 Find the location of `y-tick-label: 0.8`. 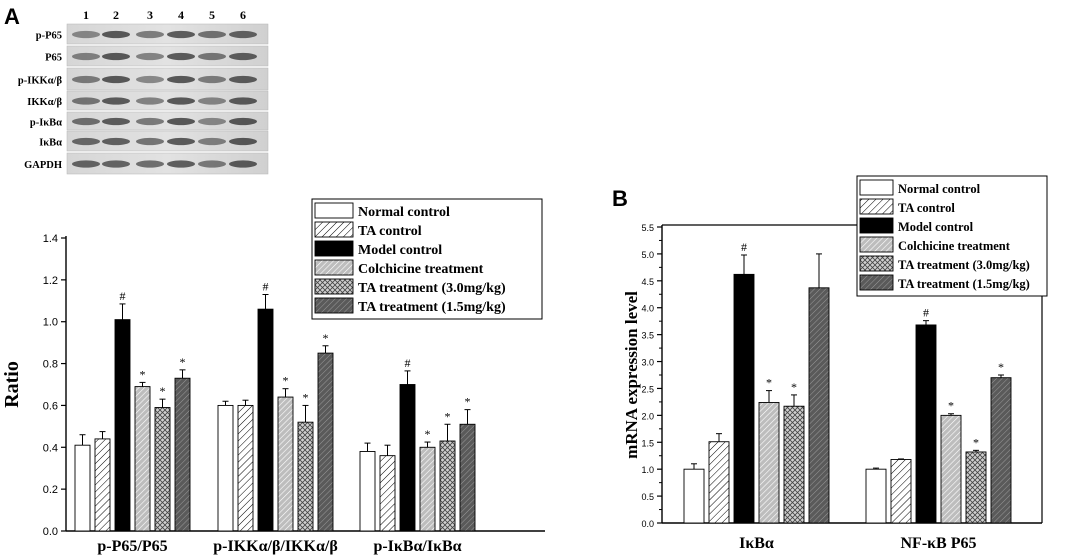

y-tick-label: 0.8 is located at coordinates (50, 365).